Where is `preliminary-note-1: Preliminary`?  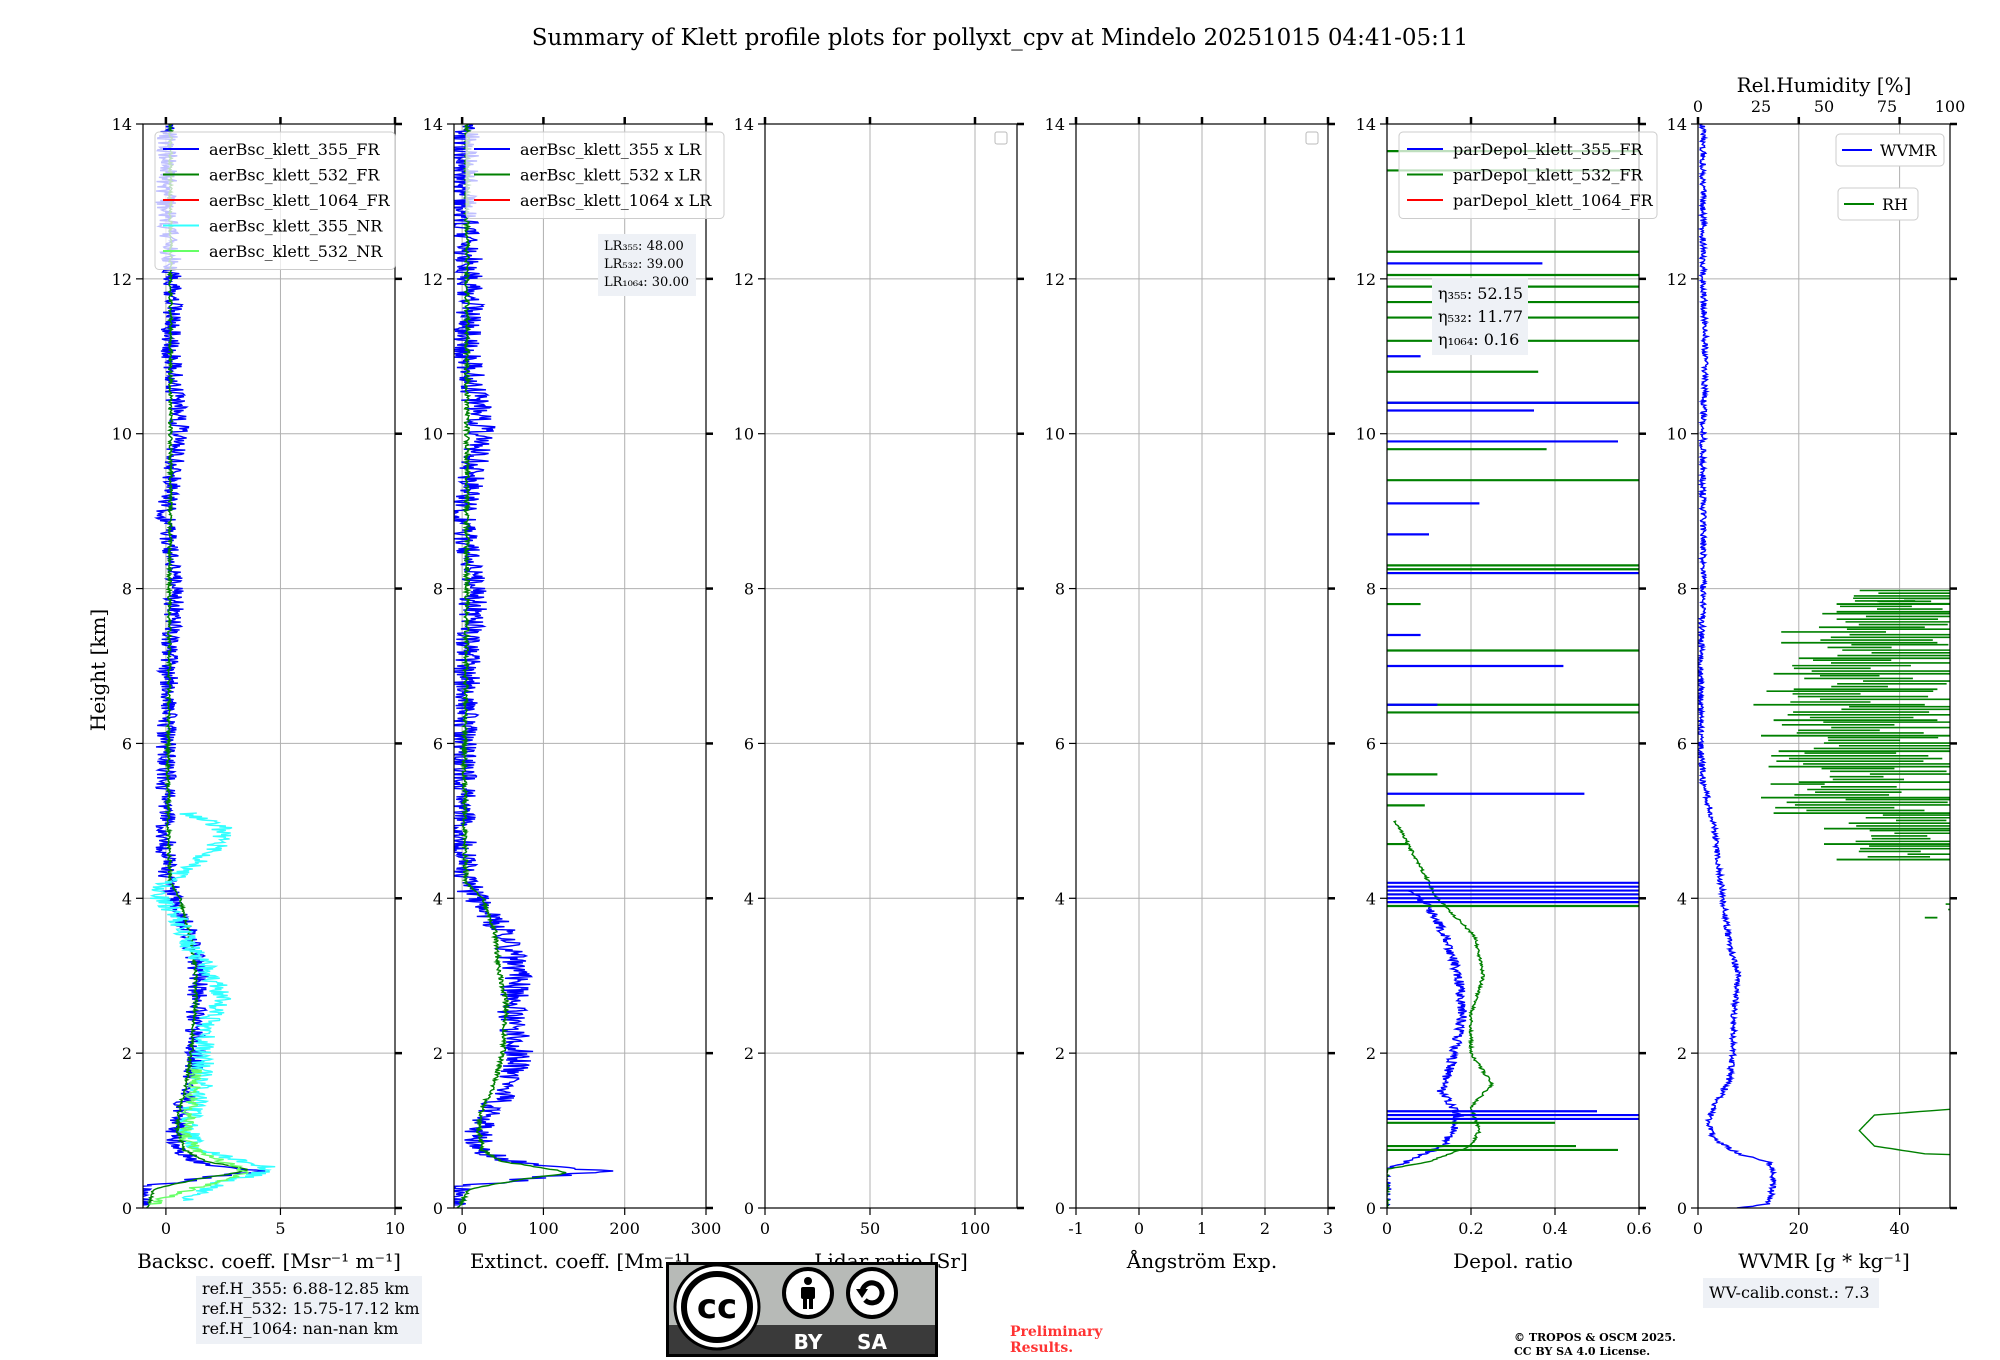
preliminary-note-1: Preliminary is located at coordinates (1056, 1332).